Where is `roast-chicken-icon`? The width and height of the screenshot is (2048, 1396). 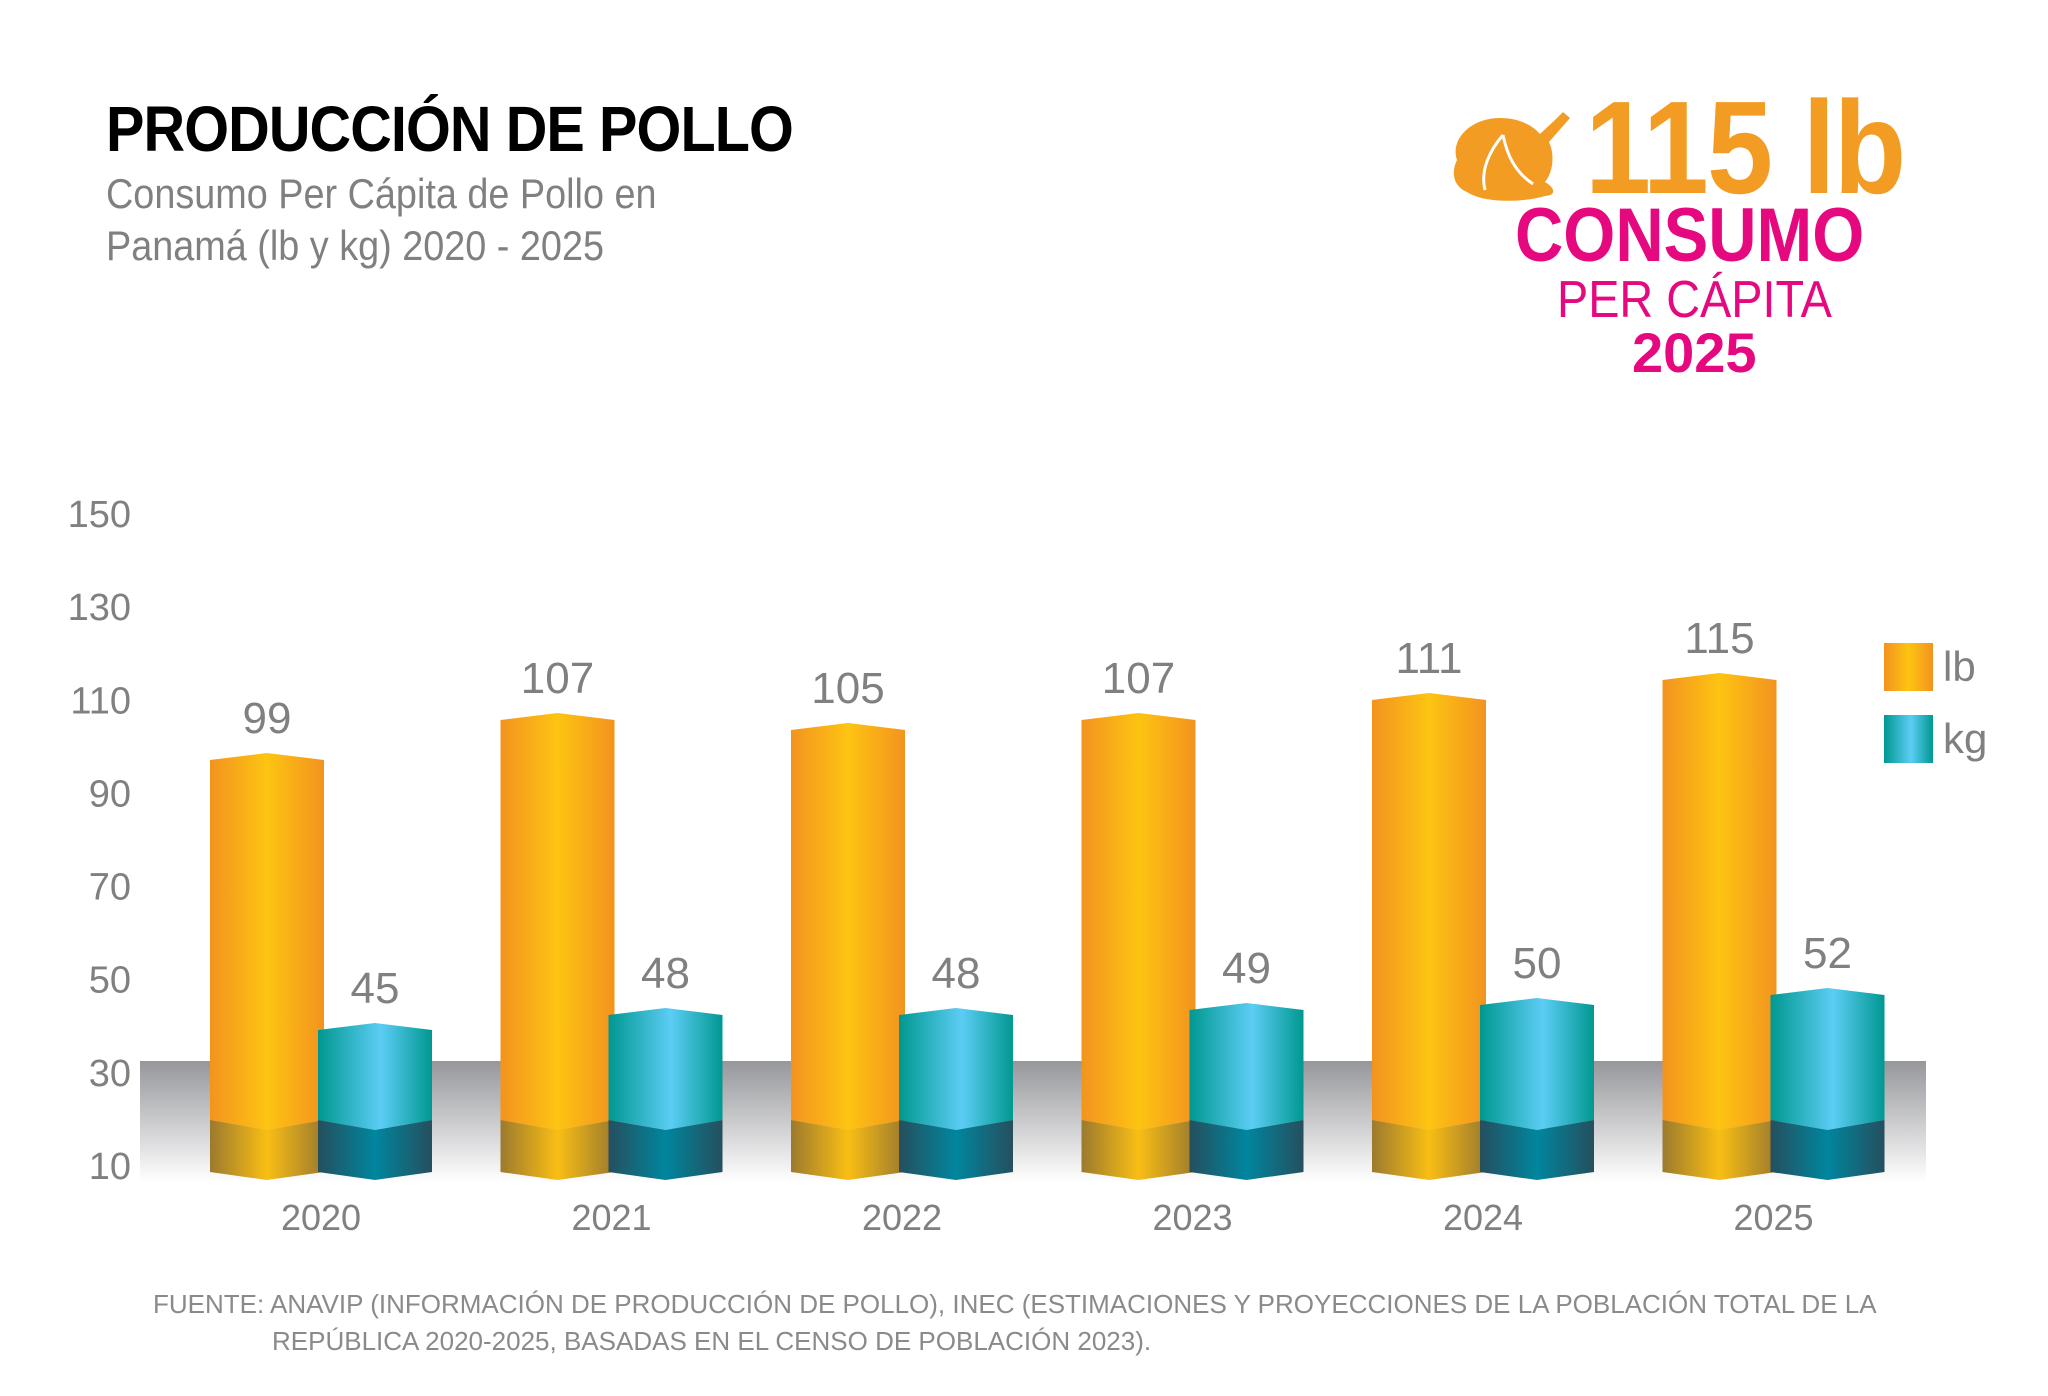 roast-chicken-icon is located at coordinates (1511, 156).